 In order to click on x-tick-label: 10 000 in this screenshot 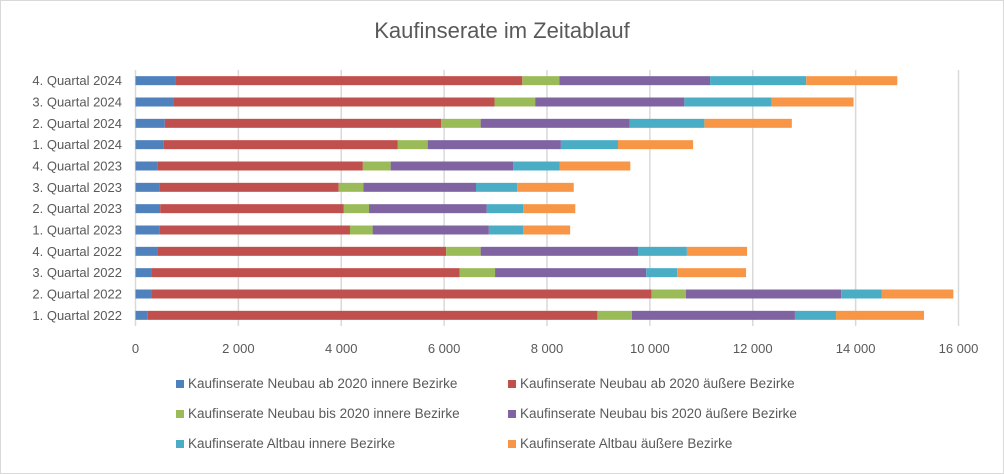, I will do `click(650, 348)`.